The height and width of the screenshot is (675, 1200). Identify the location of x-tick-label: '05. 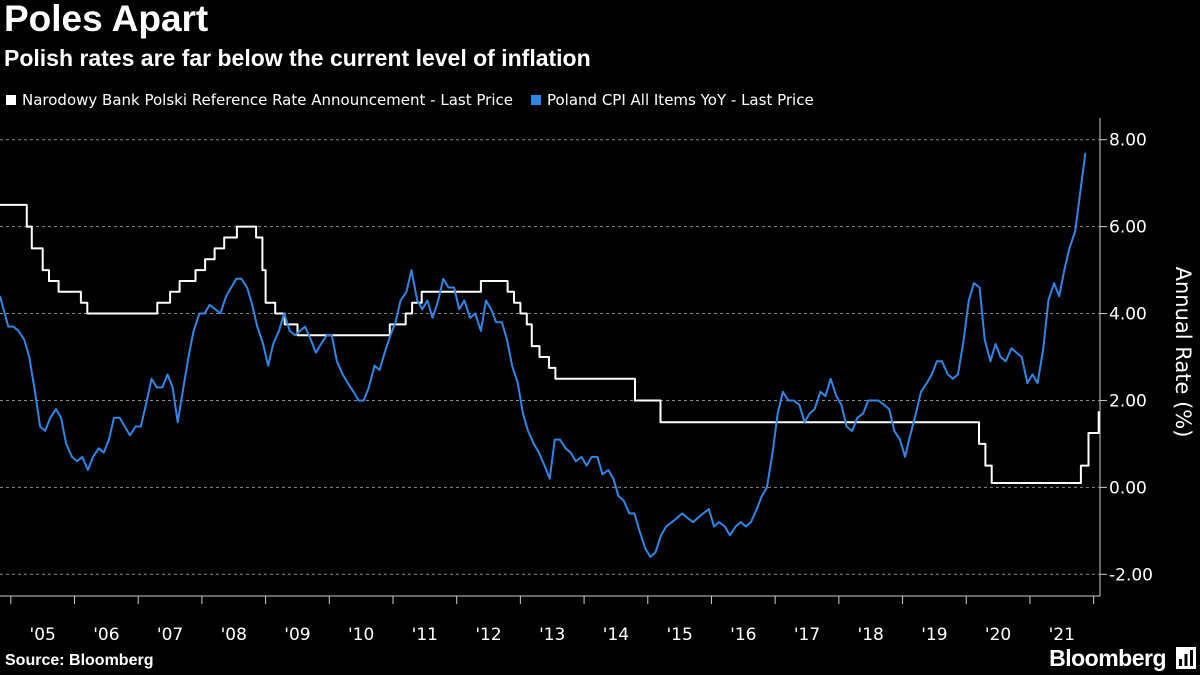
(43, 635).